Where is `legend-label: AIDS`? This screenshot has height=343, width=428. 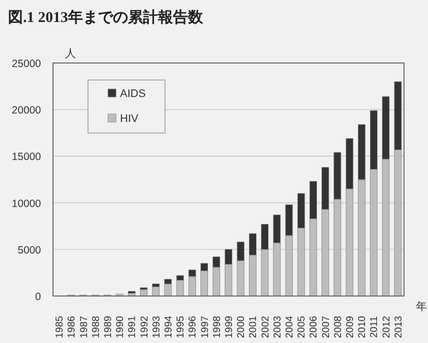
legend-label: AIDS is located at coordinates (133, 94).